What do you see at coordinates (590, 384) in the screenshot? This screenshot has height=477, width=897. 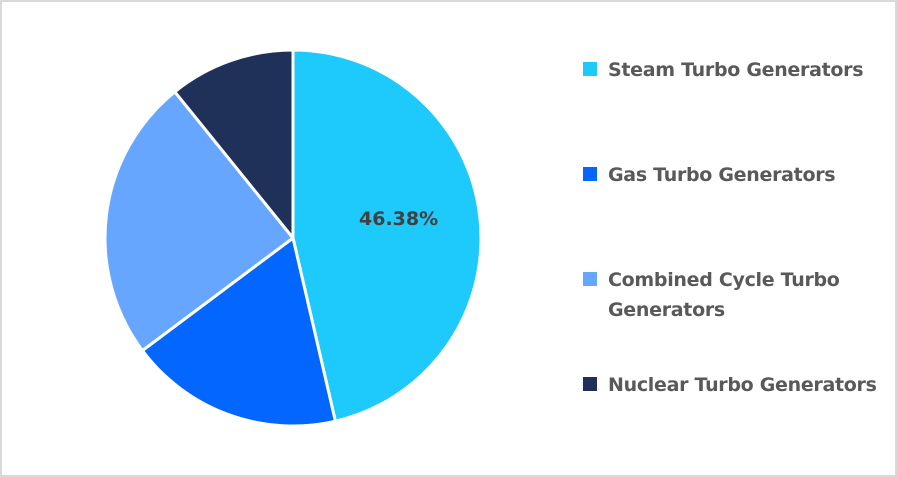 I see `legend-swatch-nuclear` at bounding box center [590, 384].